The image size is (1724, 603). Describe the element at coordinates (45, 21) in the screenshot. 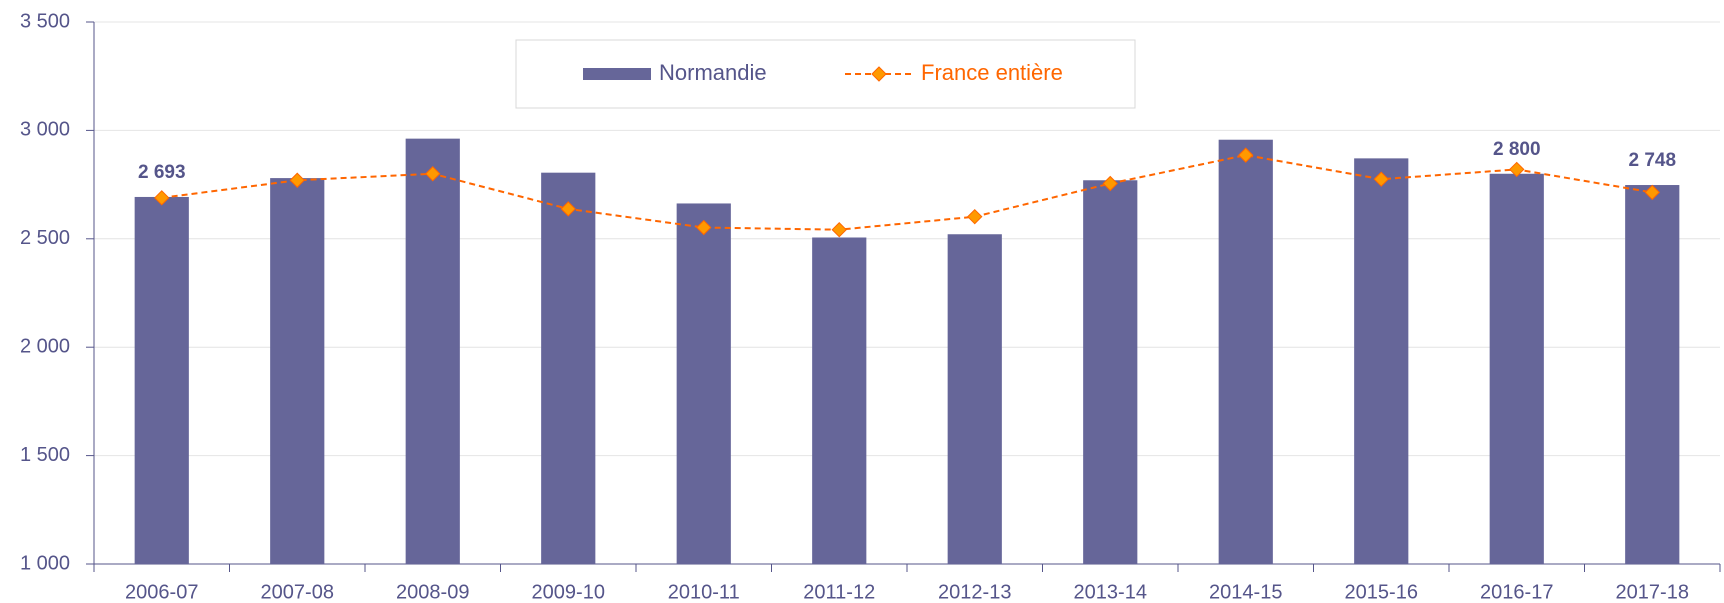

I see `y-tick-label: 3 500` at that location.